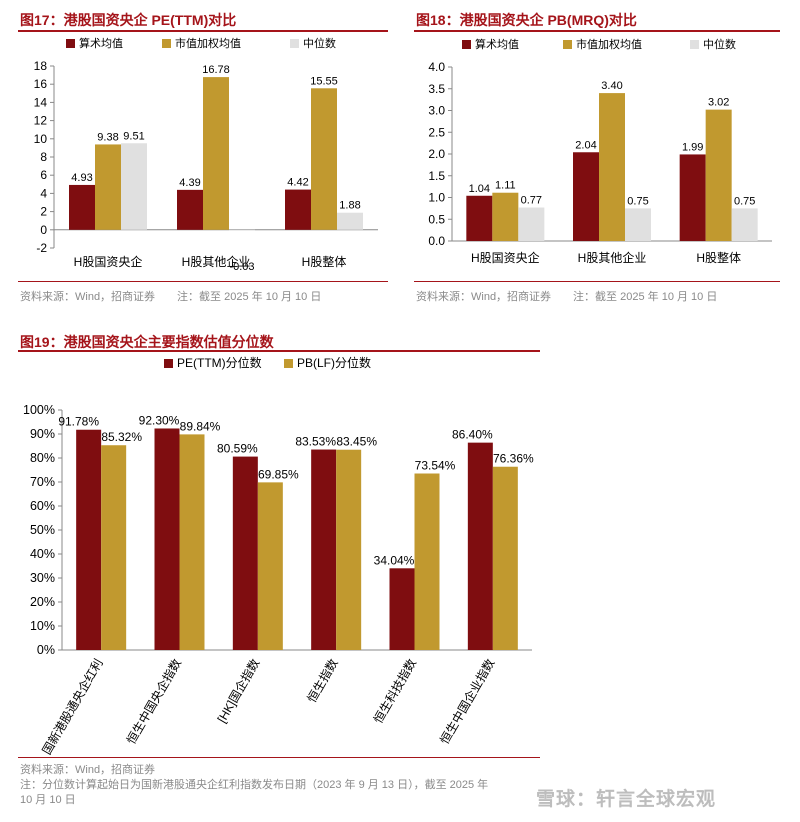  I want to click on fig18-legend-label: 中位数, so click(719, 44).